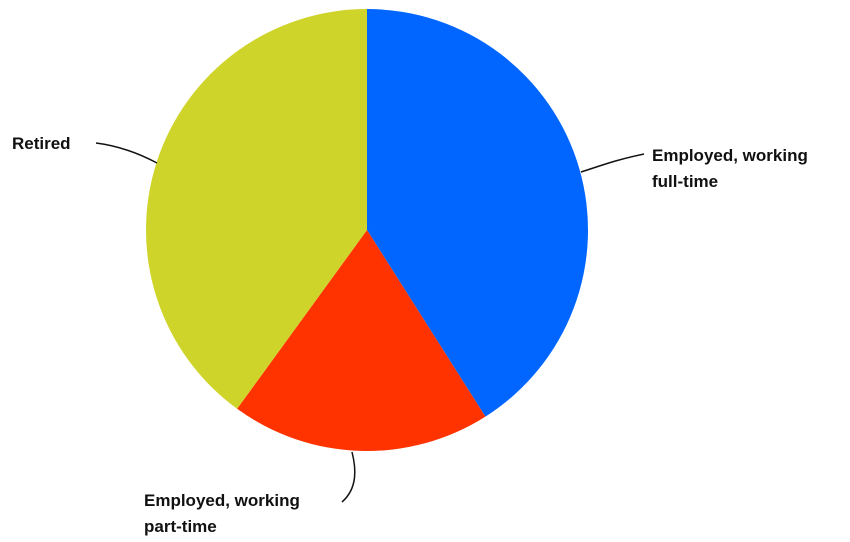 The height and width of the screenshot is (542, 850). I want to click on slice-label-part-time-line-2: part-time, so click(180, 526).